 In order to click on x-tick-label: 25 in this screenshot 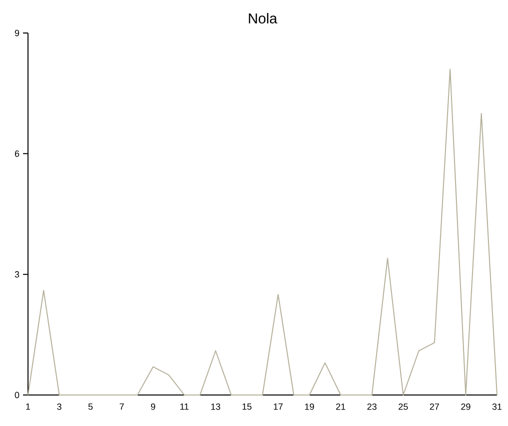, I will do `click(403, 406)`.